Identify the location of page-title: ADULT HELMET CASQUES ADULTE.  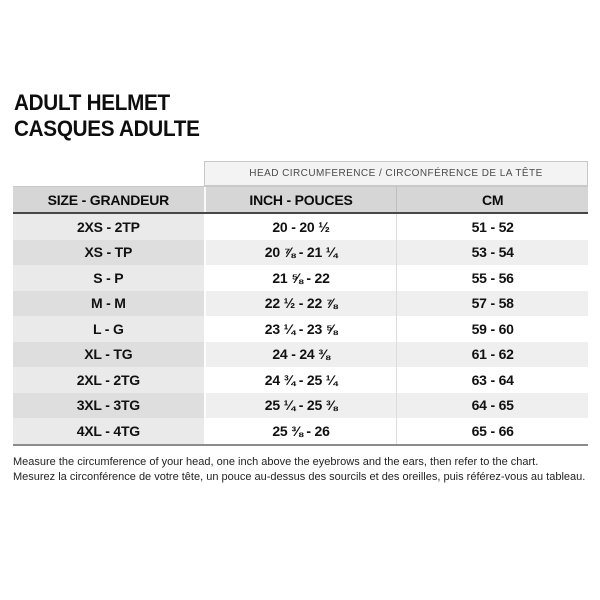
(107, 116).